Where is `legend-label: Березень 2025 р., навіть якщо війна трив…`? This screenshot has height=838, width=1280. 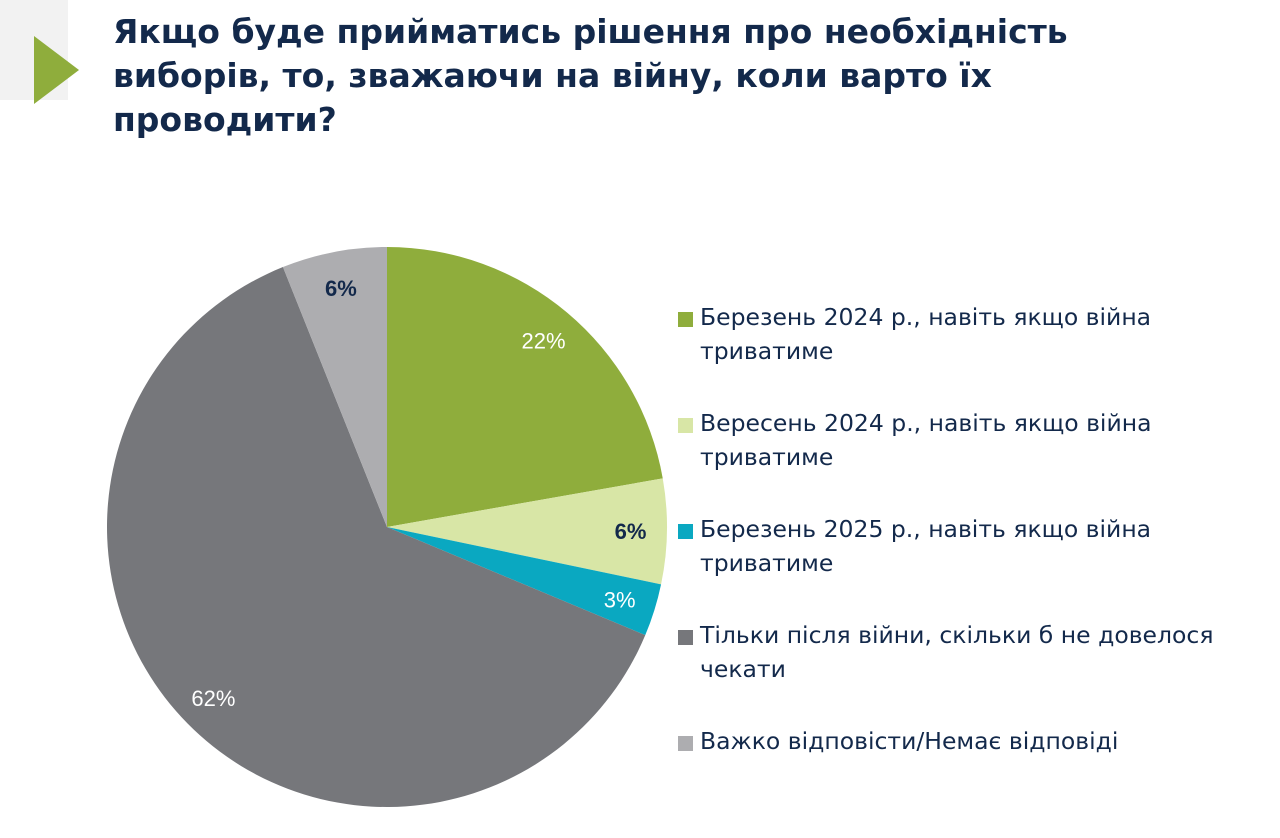 legend-label: Березень 2025 р., навіть якщо війна трив… is located at coordinates (926, 546).